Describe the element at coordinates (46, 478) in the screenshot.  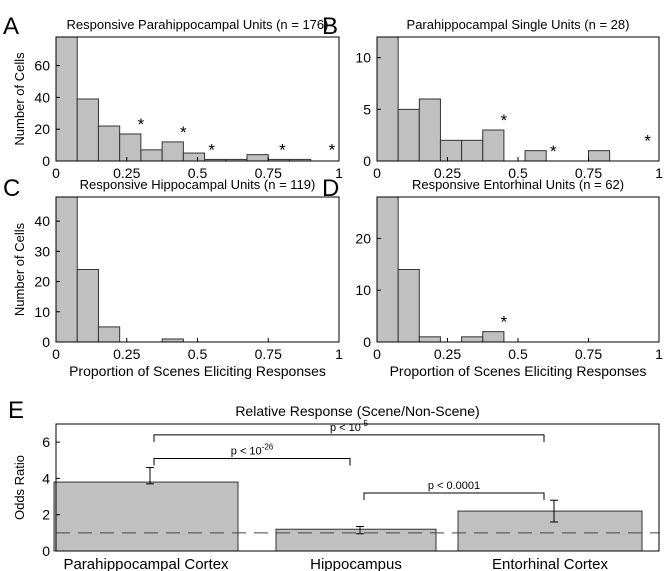
I see `y-tick-label: 4` at that location.